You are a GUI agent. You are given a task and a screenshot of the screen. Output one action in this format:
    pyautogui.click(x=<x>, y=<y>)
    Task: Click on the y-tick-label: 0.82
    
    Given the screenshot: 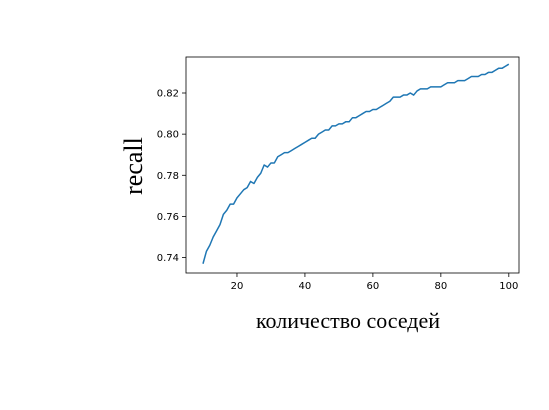 What is the action you would take?
    pyautogui.click(x=168, y=94)
    